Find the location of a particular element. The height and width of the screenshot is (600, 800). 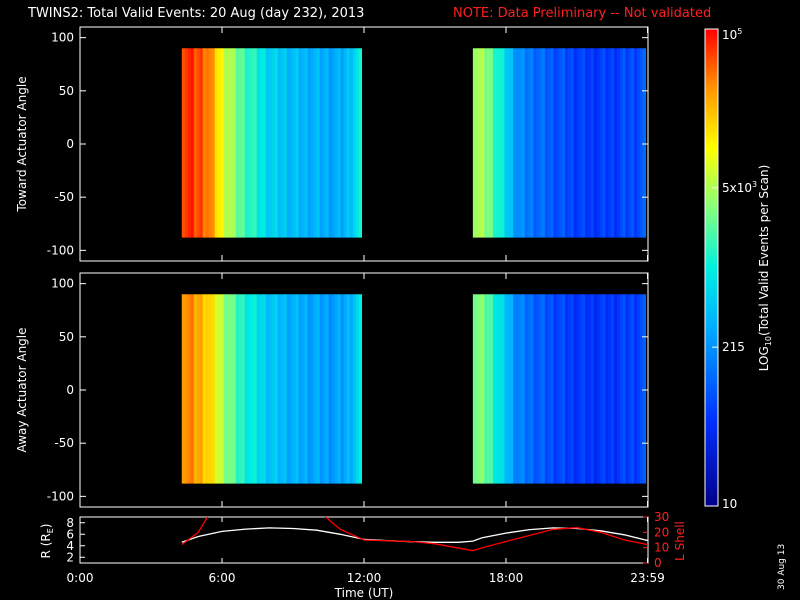

date-stamp: 30 Aug 13 is located at coordinates (782, 567).